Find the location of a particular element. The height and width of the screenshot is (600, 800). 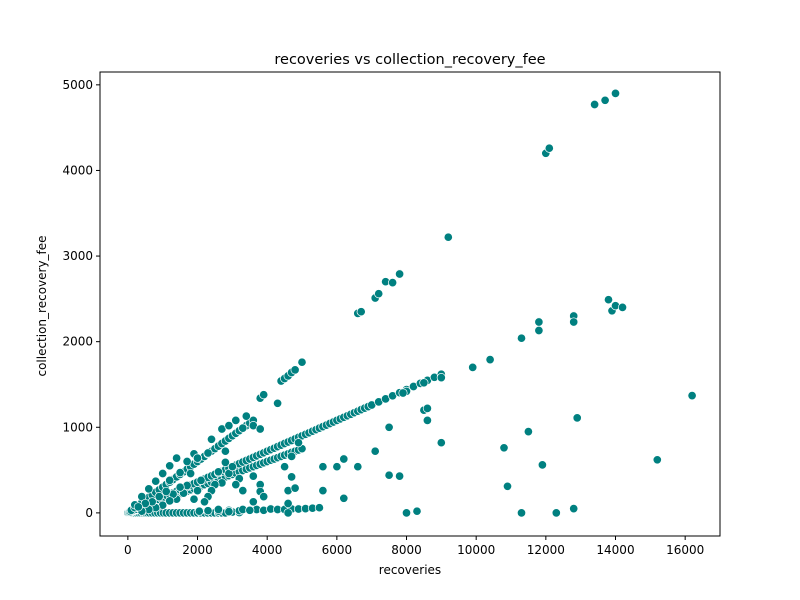

x-tick-label: 14000 is located at coordinates (615, 550).